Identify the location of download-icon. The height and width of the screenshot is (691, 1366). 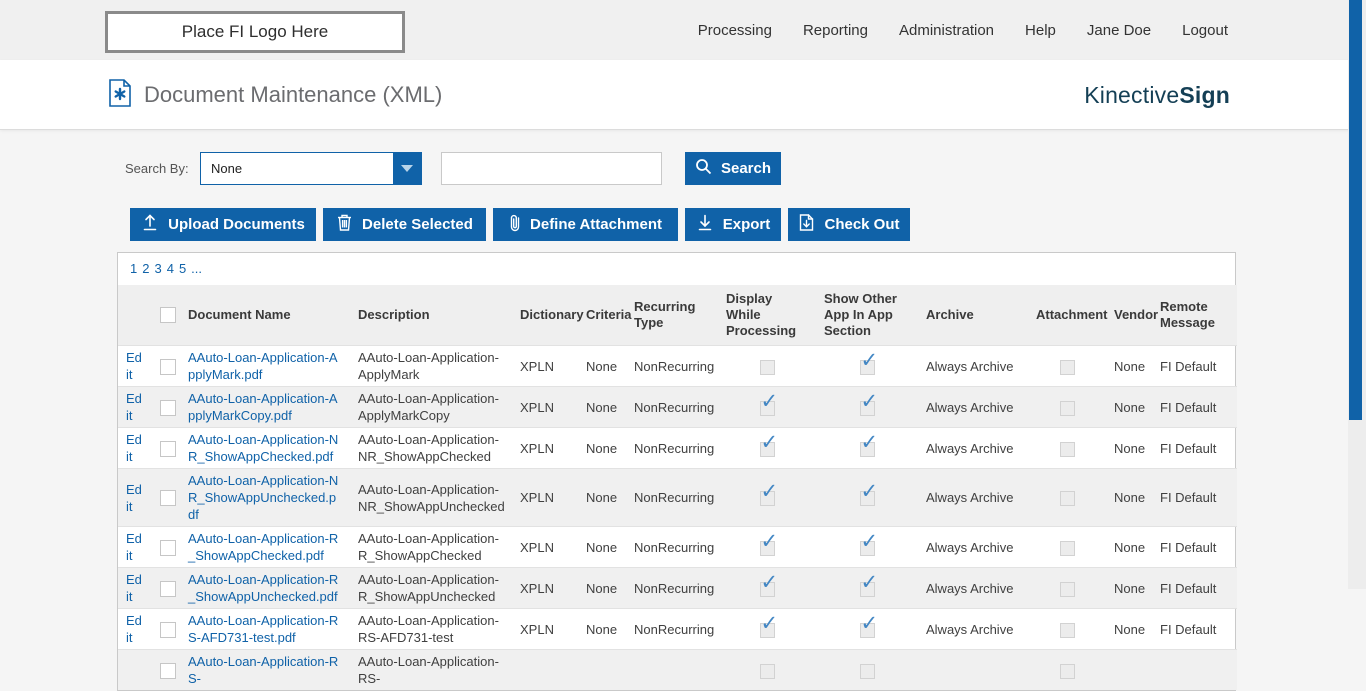
(705, 224).